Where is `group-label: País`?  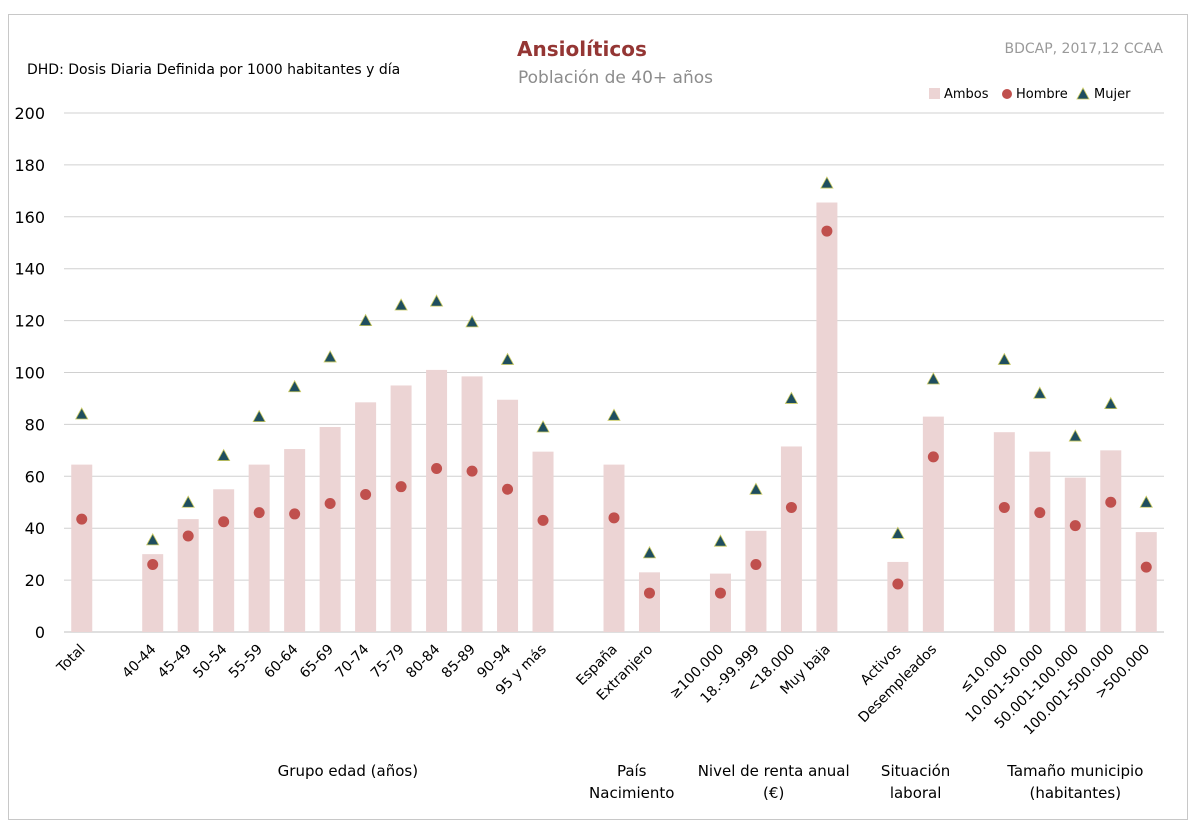 group-label: País is located at coordinates (632, 771).